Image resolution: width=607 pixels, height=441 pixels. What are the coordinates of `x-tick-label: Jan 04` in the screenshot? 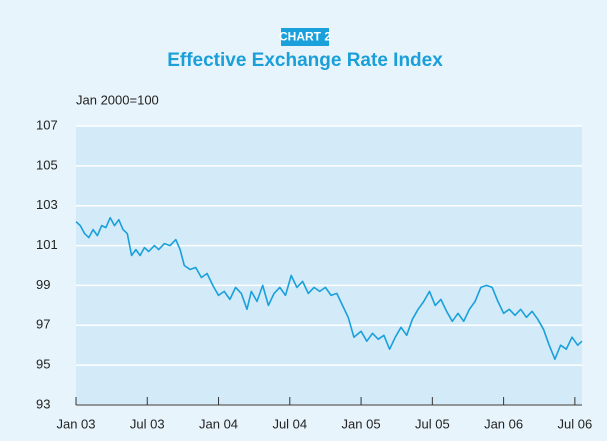 It's located at (218, 423).